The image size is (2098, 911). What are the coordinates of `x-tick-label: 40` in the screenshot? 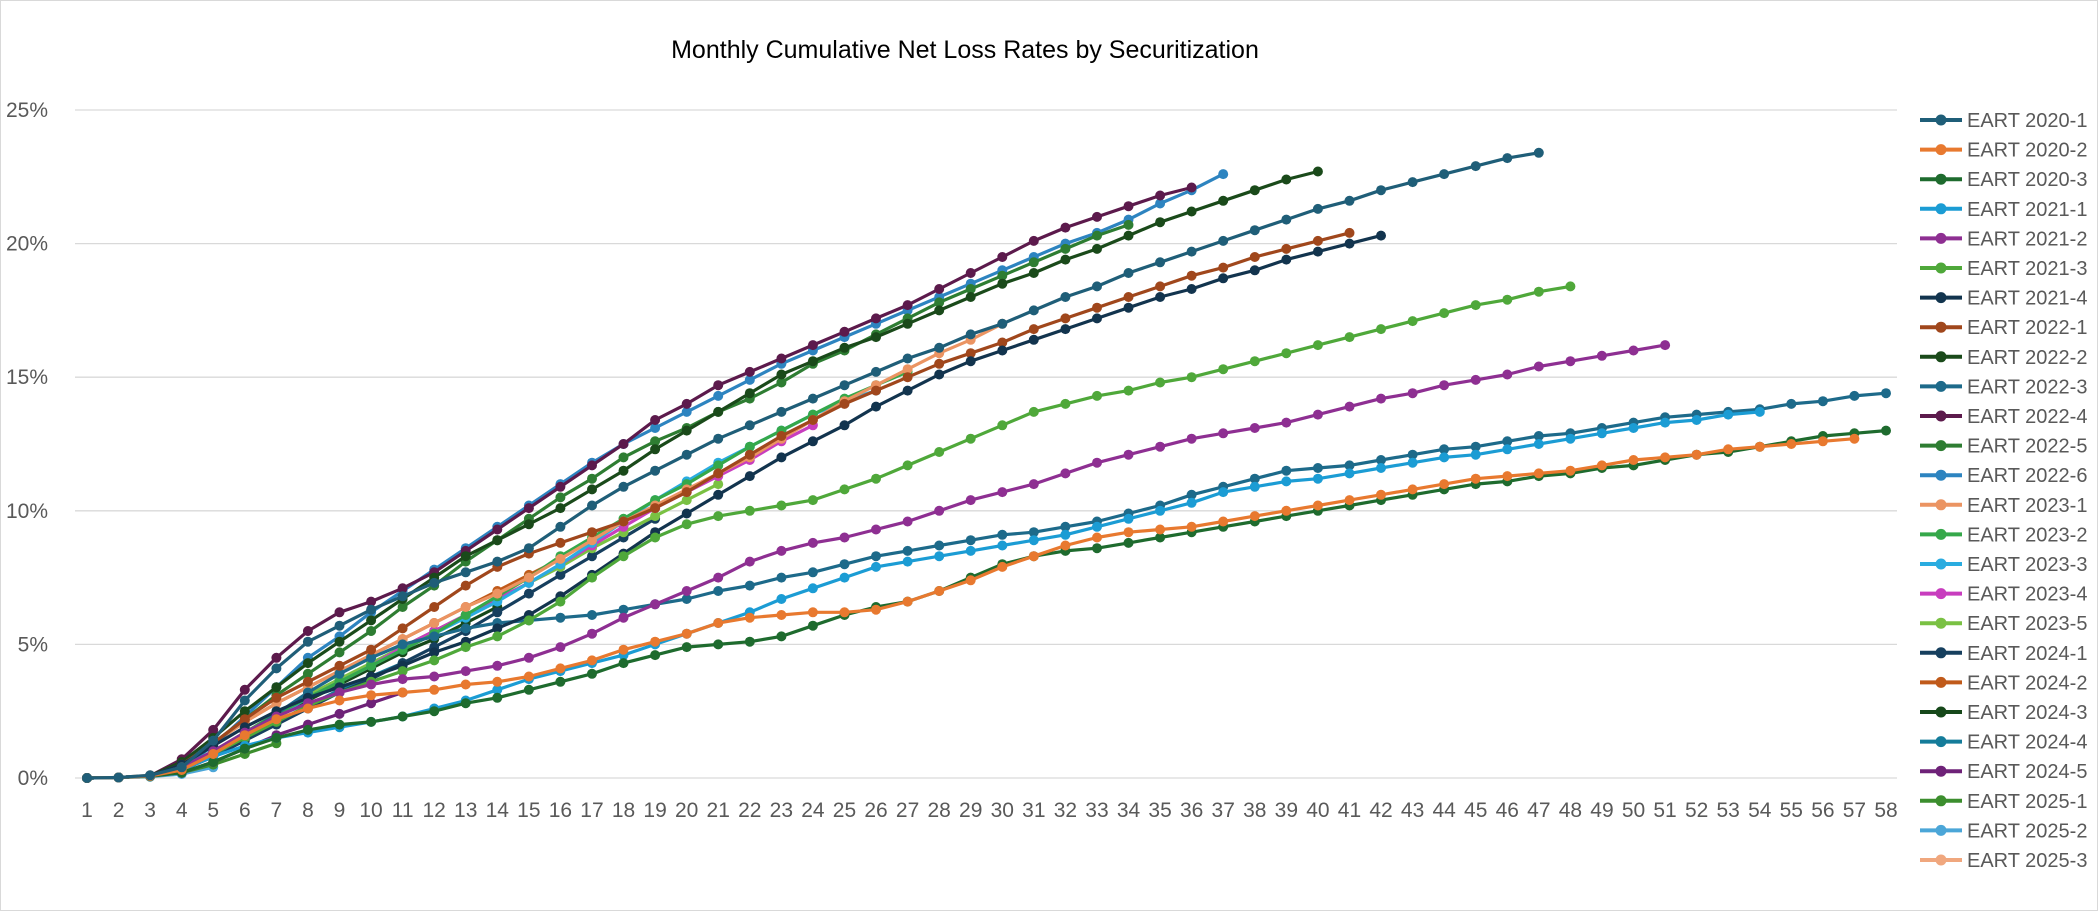 It's located at (1317, 810).